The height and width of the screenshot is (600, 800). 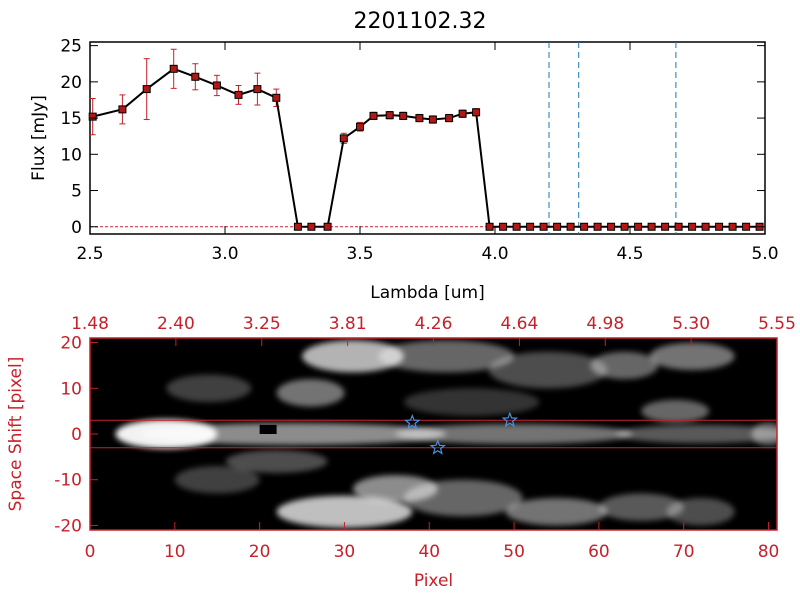 I want to click on image-x-tick-label-5: 50, so click(x=514, y=552).